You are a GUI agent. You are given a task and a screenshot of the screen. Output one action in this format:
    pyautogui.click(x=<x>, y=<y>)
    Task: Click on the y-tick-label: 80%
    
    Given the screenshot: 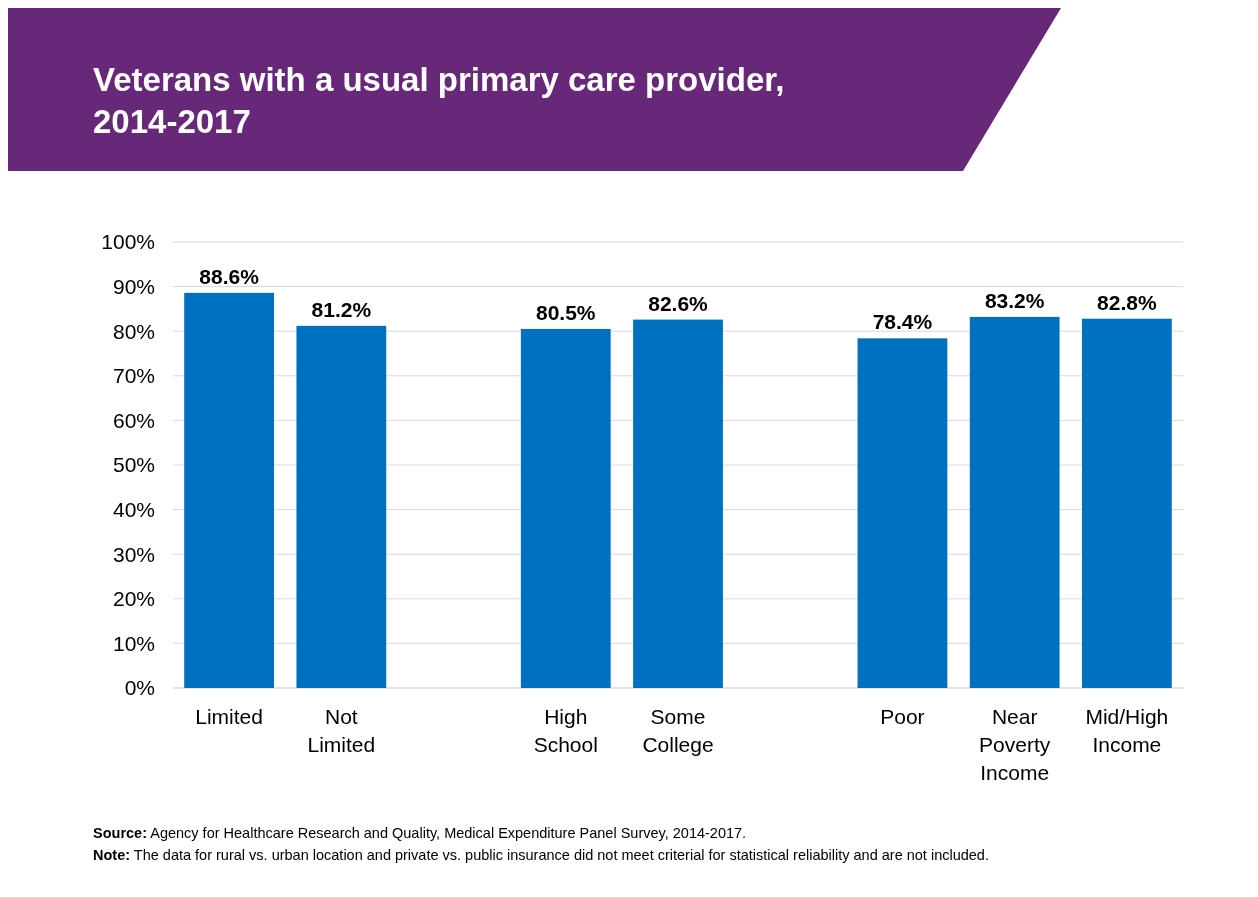 What is the action you would take?
    pyautogui.click(x=133, y=331)
    